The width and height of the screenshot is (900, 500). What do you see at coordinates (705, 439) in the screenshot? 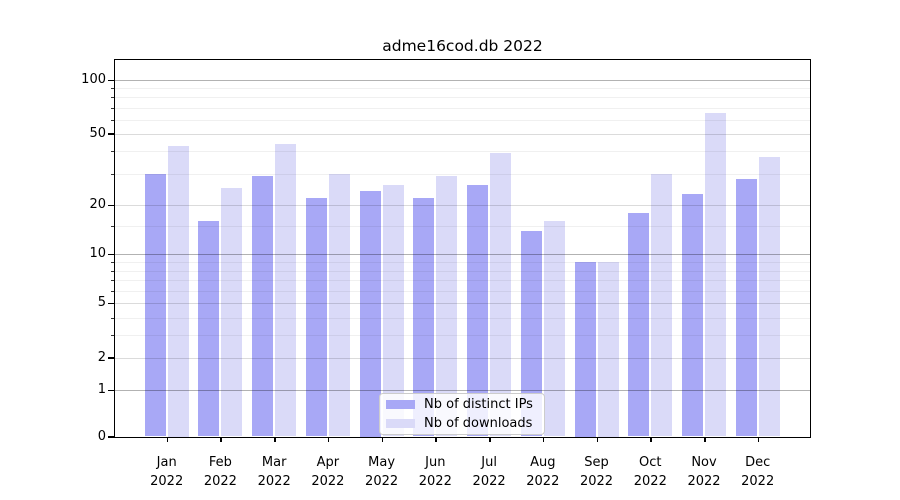
I see `x-tick-nov` at bounding box center [705, 439].